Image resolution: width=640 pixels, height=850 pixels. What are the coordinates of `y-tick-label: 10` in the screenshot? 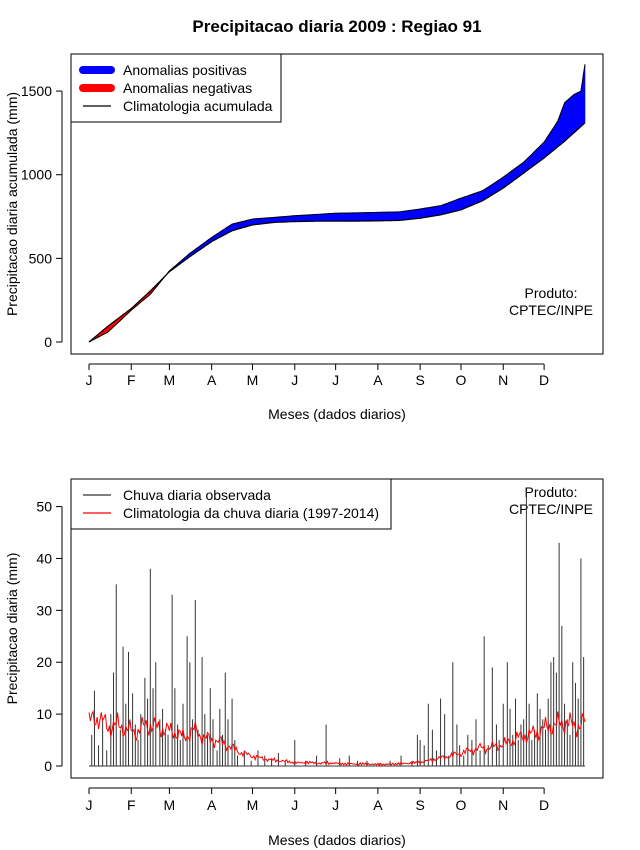 It's located at (44, 714).